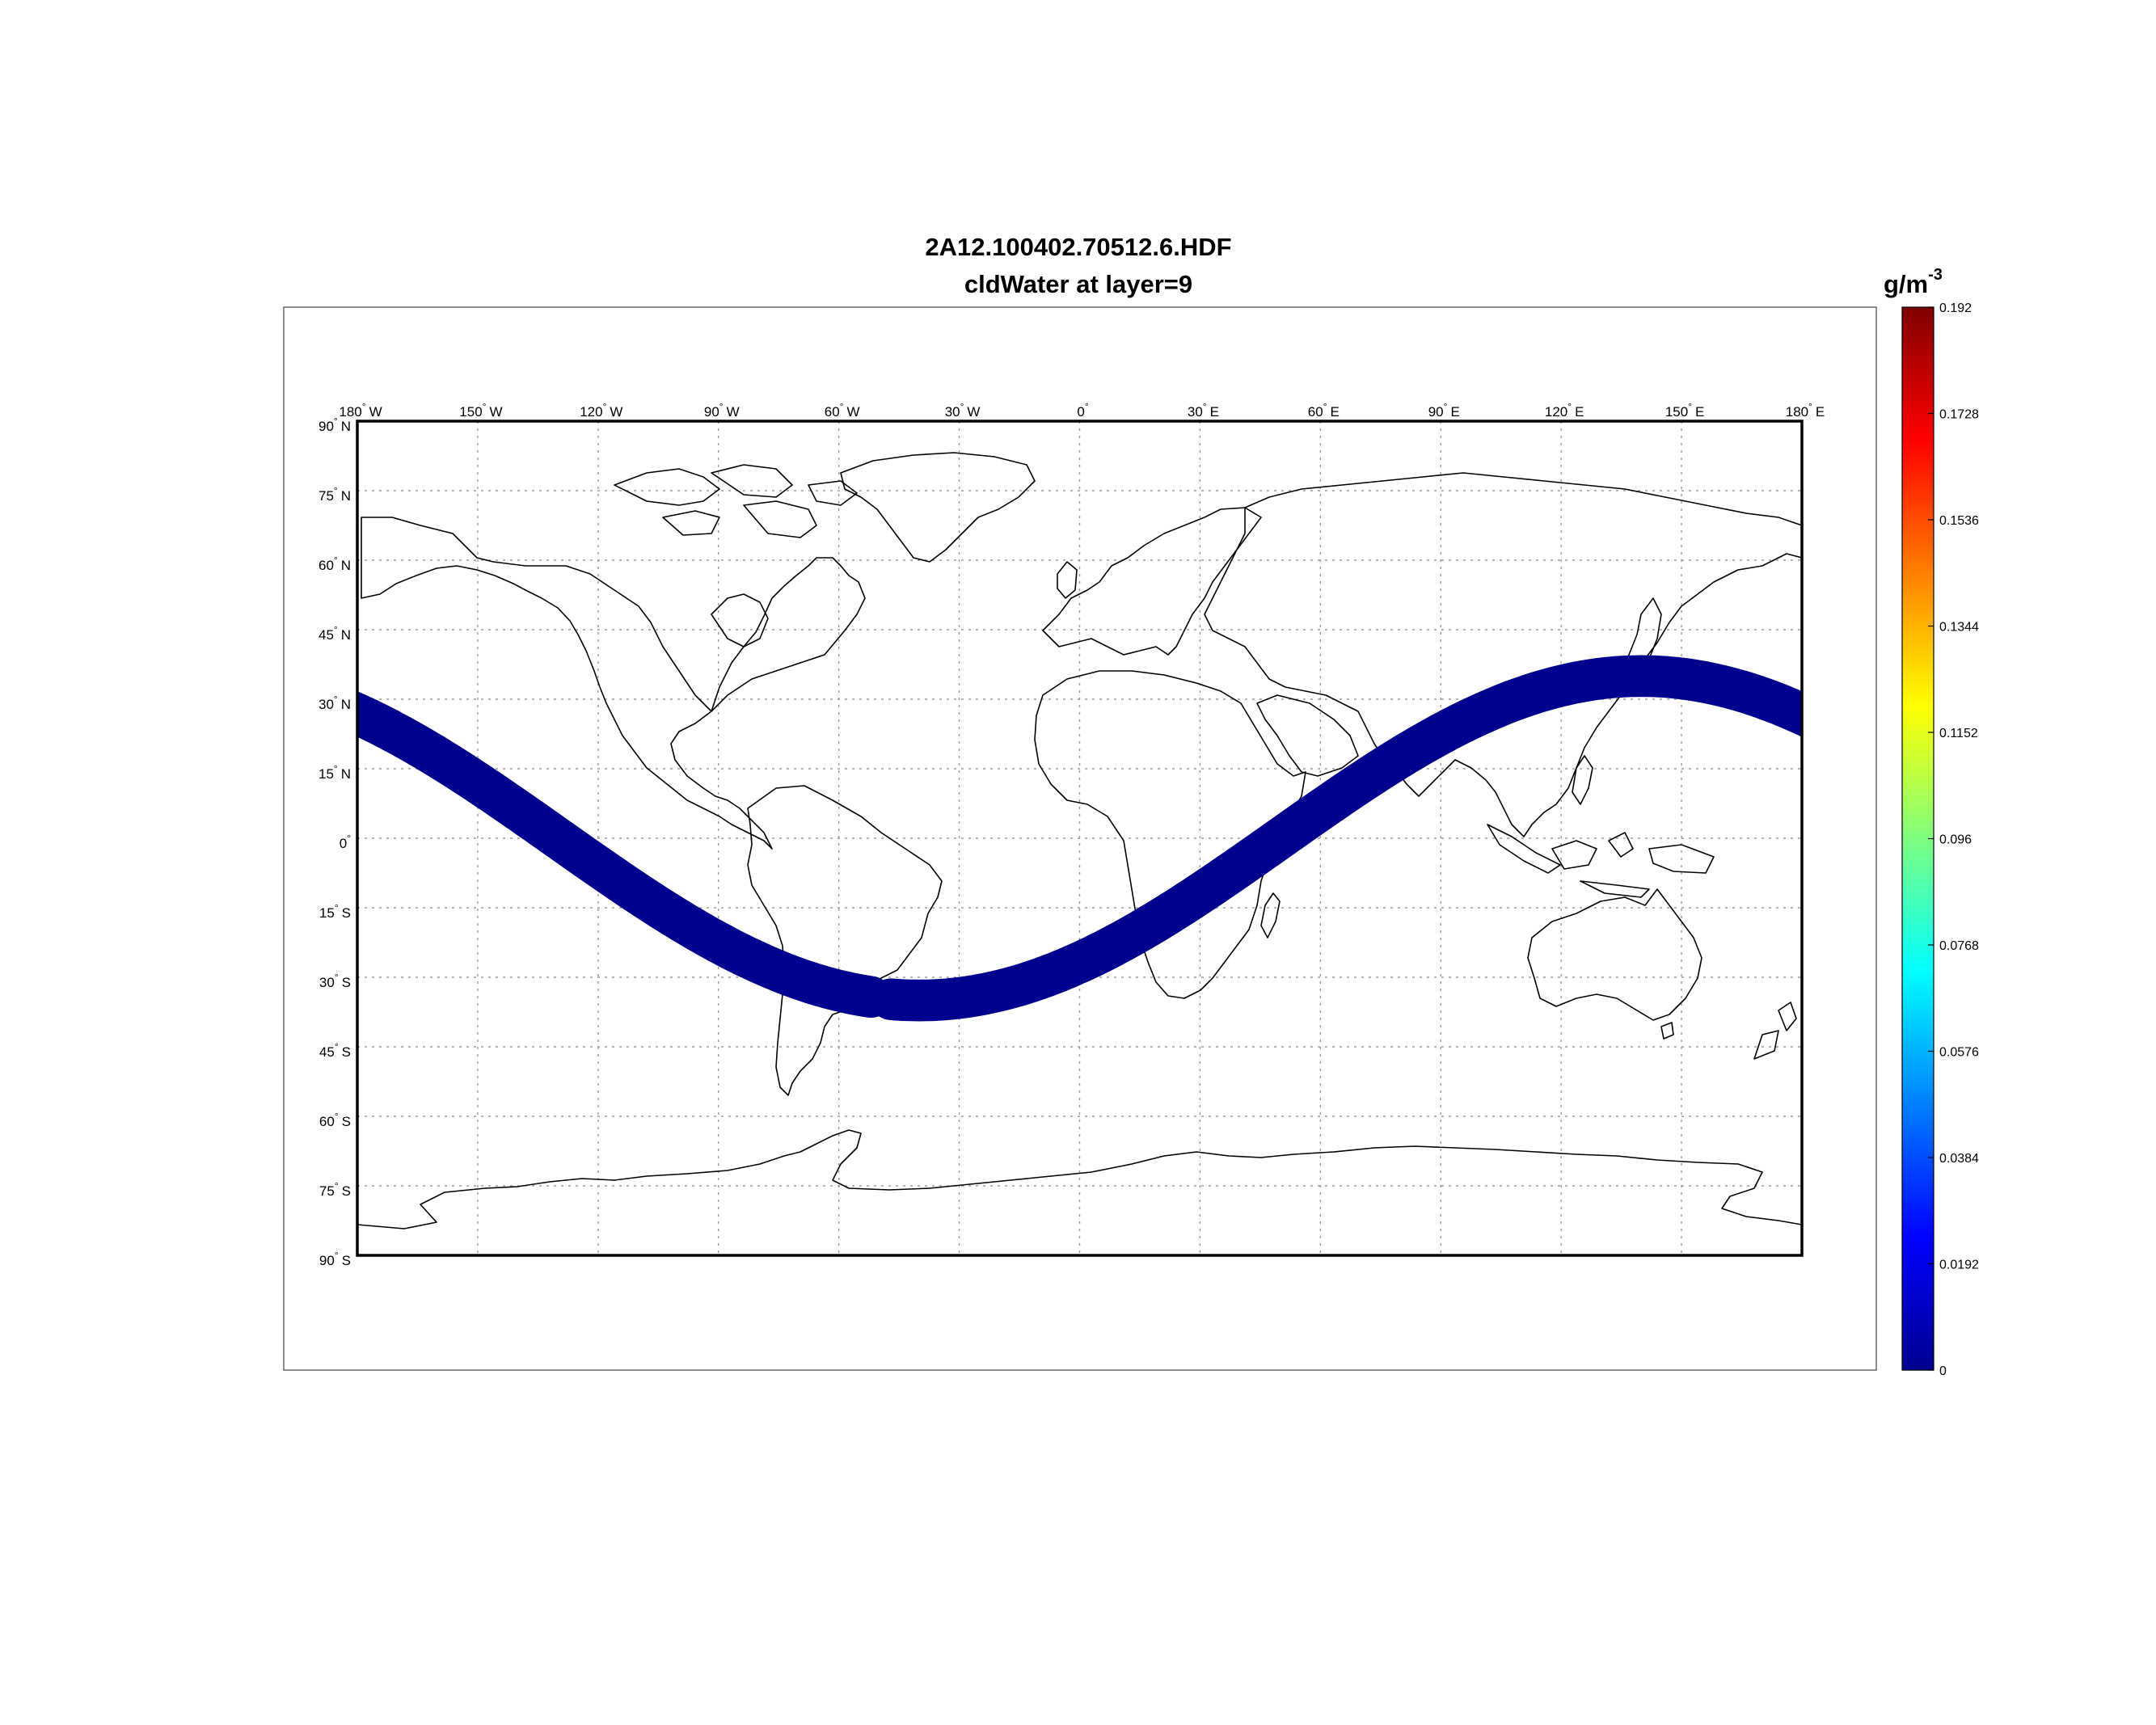 This screenshot has width=2156, height=1725. I want to click on colorbar-unit: g/m-3, so click(1914, 282).